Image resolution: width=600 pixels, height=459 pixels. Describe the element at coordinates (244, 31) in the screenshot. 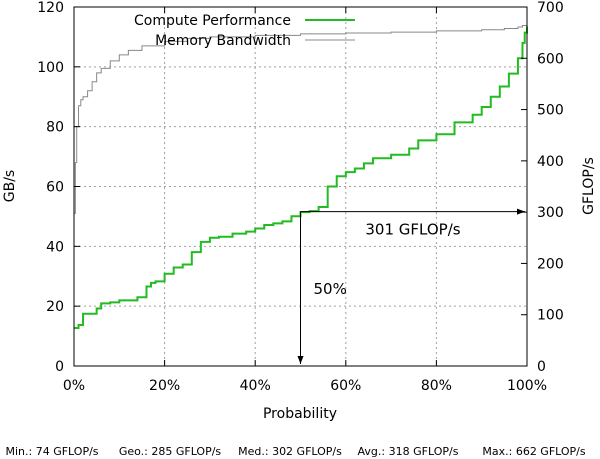

I see `legend: Compute Performance Memory Bandwidth` at that location.